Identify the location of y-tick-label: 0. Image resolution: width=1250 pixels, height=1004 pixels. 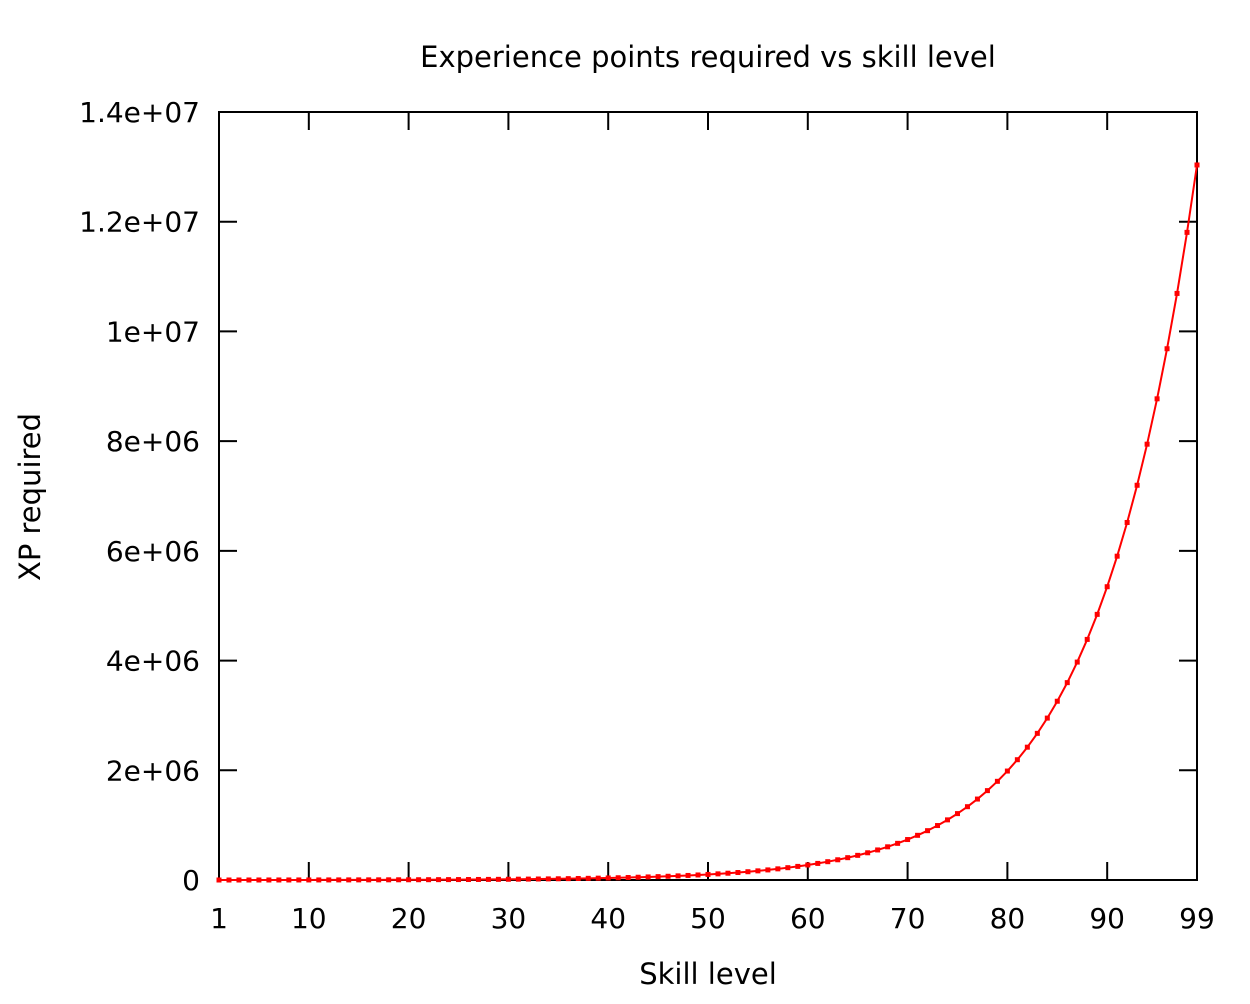
(191, 880).